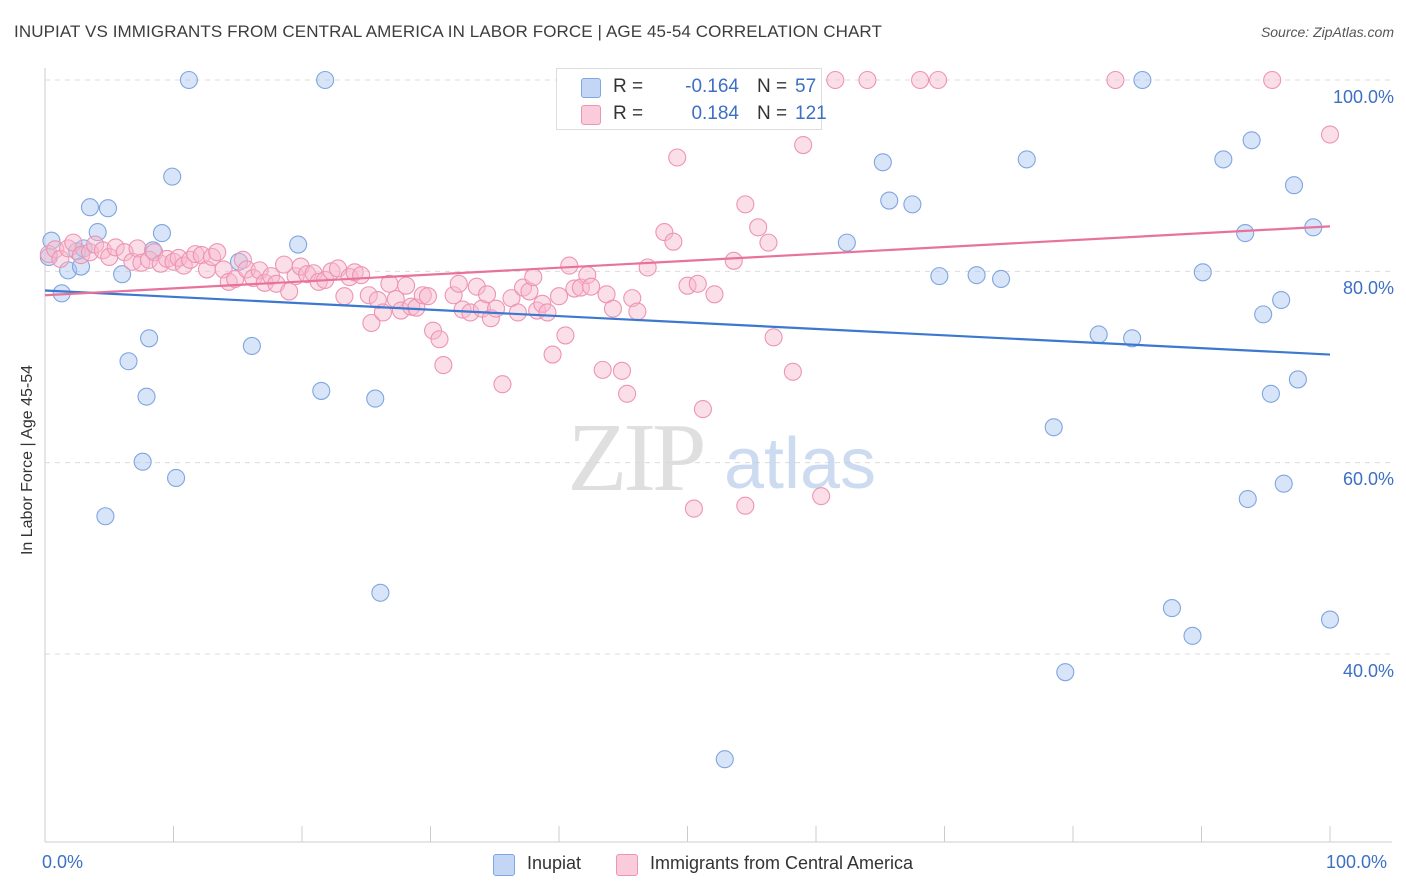 The width and height of the screenshot is (1406, 892). What do you see at coordinates (628, 113) in the screenshot?
I see `r-label: R =` at bounding box center [628, 113].